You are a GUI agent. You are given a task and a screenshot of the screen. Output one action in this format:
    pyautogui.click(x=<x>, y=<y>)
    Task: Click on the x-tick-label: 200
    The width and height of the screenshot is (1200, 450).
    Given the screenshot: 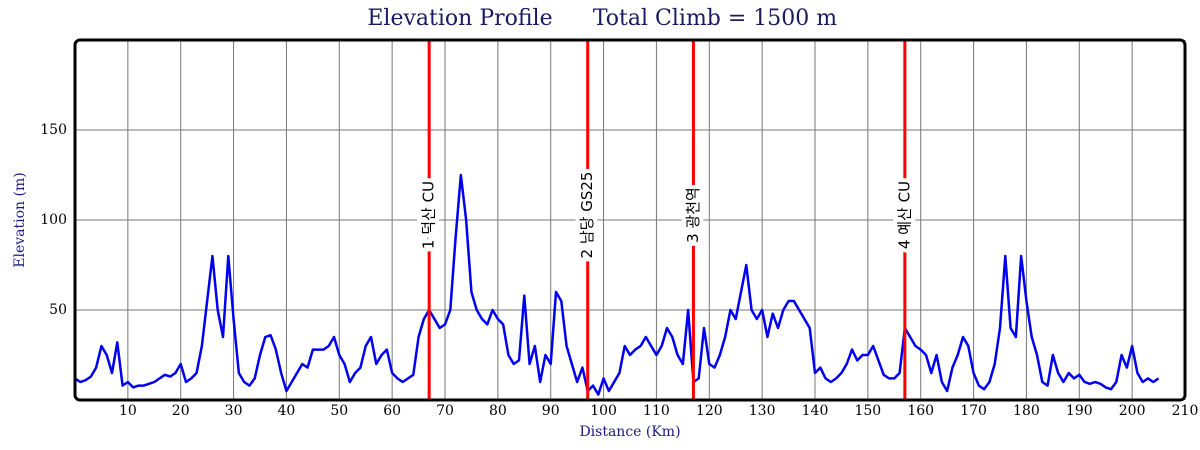 What is the action you would take?
    pyautogui.click(x=1132, y=411)
    